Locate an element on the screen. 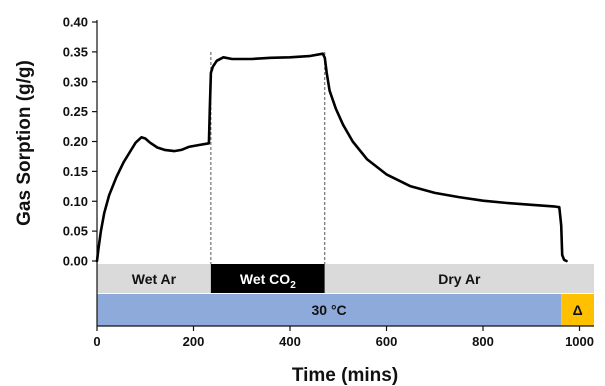 Image resolution: width=605 pixels, height=386 pixels. temperature-band-label: 30 °C is located at coordinates (329, 310).